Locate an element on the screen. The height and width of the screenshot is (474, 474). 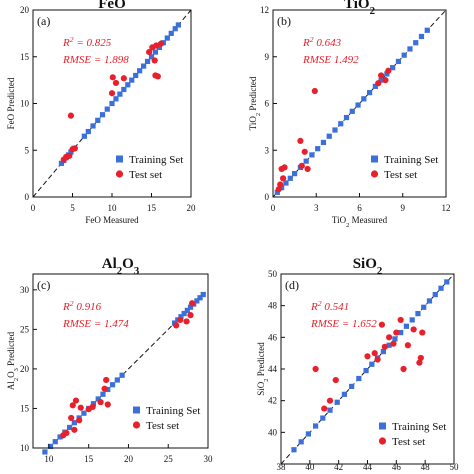
y-tick-label: 20 is located at coordinates (25, 369).